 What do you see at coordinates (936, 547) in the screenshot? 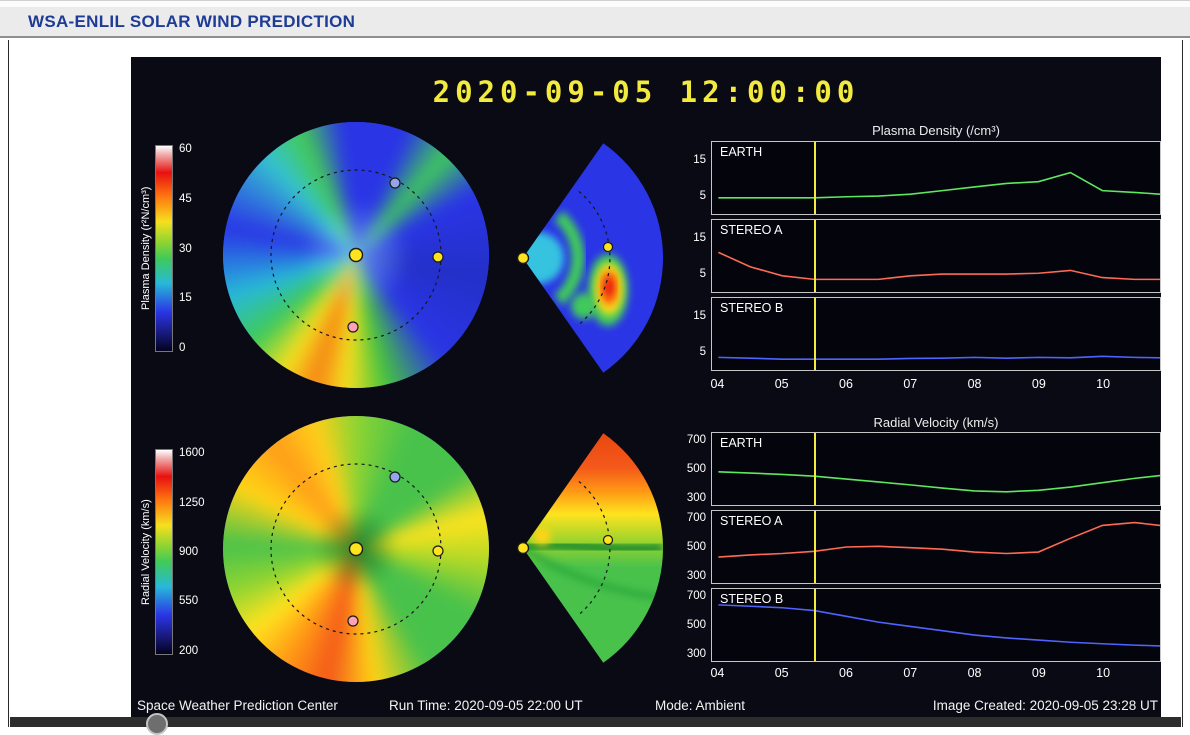
I see `velocity-stereo-a-line-chart` at bounding box center [936, 547].